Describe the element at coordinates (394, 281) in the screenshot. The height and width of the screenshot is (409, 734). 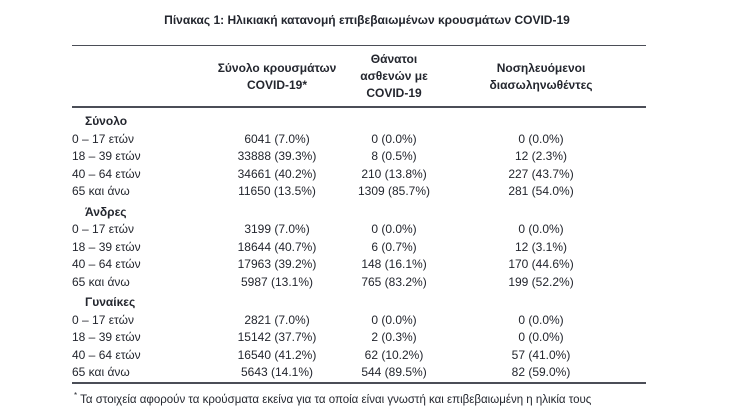
I see `deaths-cell: 765 (83.2%)` at that location.